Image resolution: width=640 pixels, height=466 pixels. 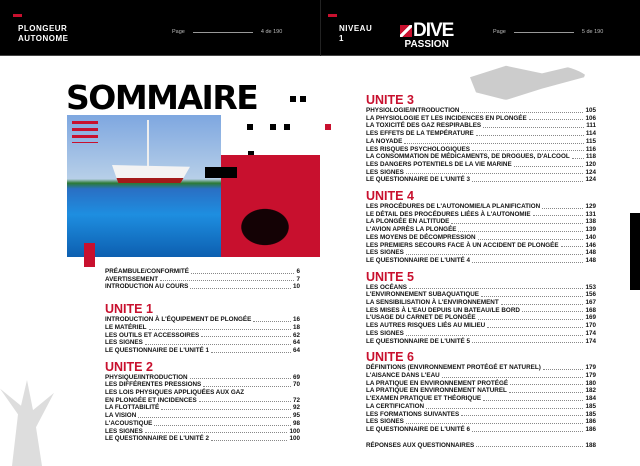 What do you see at coordinates (202, 328) in the screenshot?
I see `toc-entry: LE MATÉRIEL 18` at bounding box center [202, 328].